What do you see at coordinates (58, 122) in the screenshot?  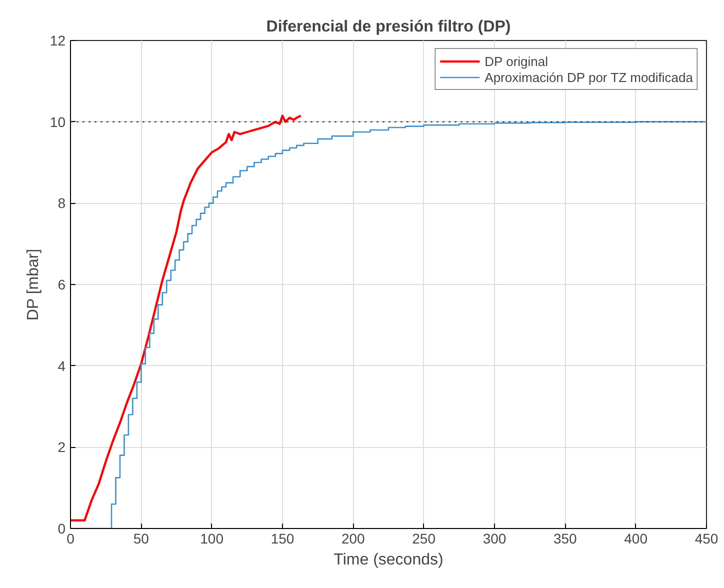 I see `y-tick-label: 10` at bounding box center [58, 122].